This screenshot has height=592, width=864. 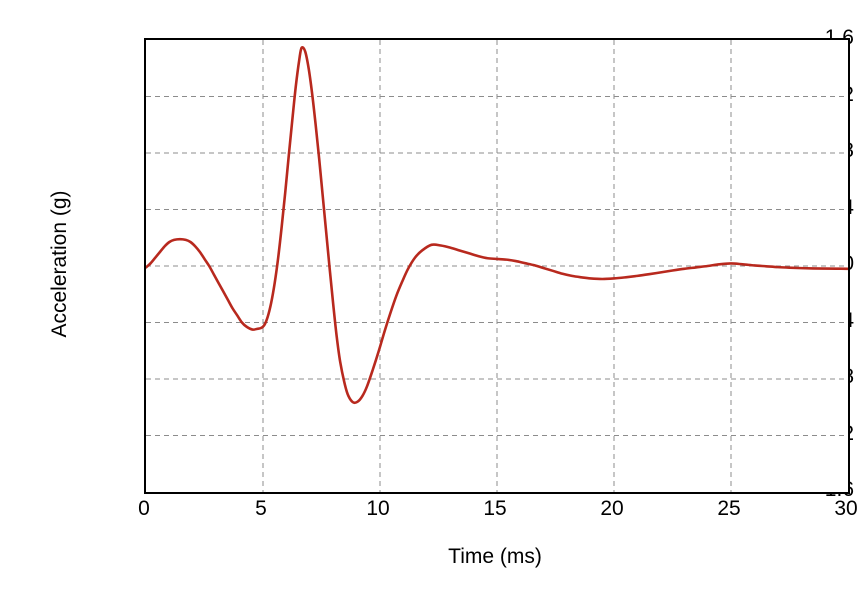 I want to click on x-tick-label: 0, so click(x=144, y=508).